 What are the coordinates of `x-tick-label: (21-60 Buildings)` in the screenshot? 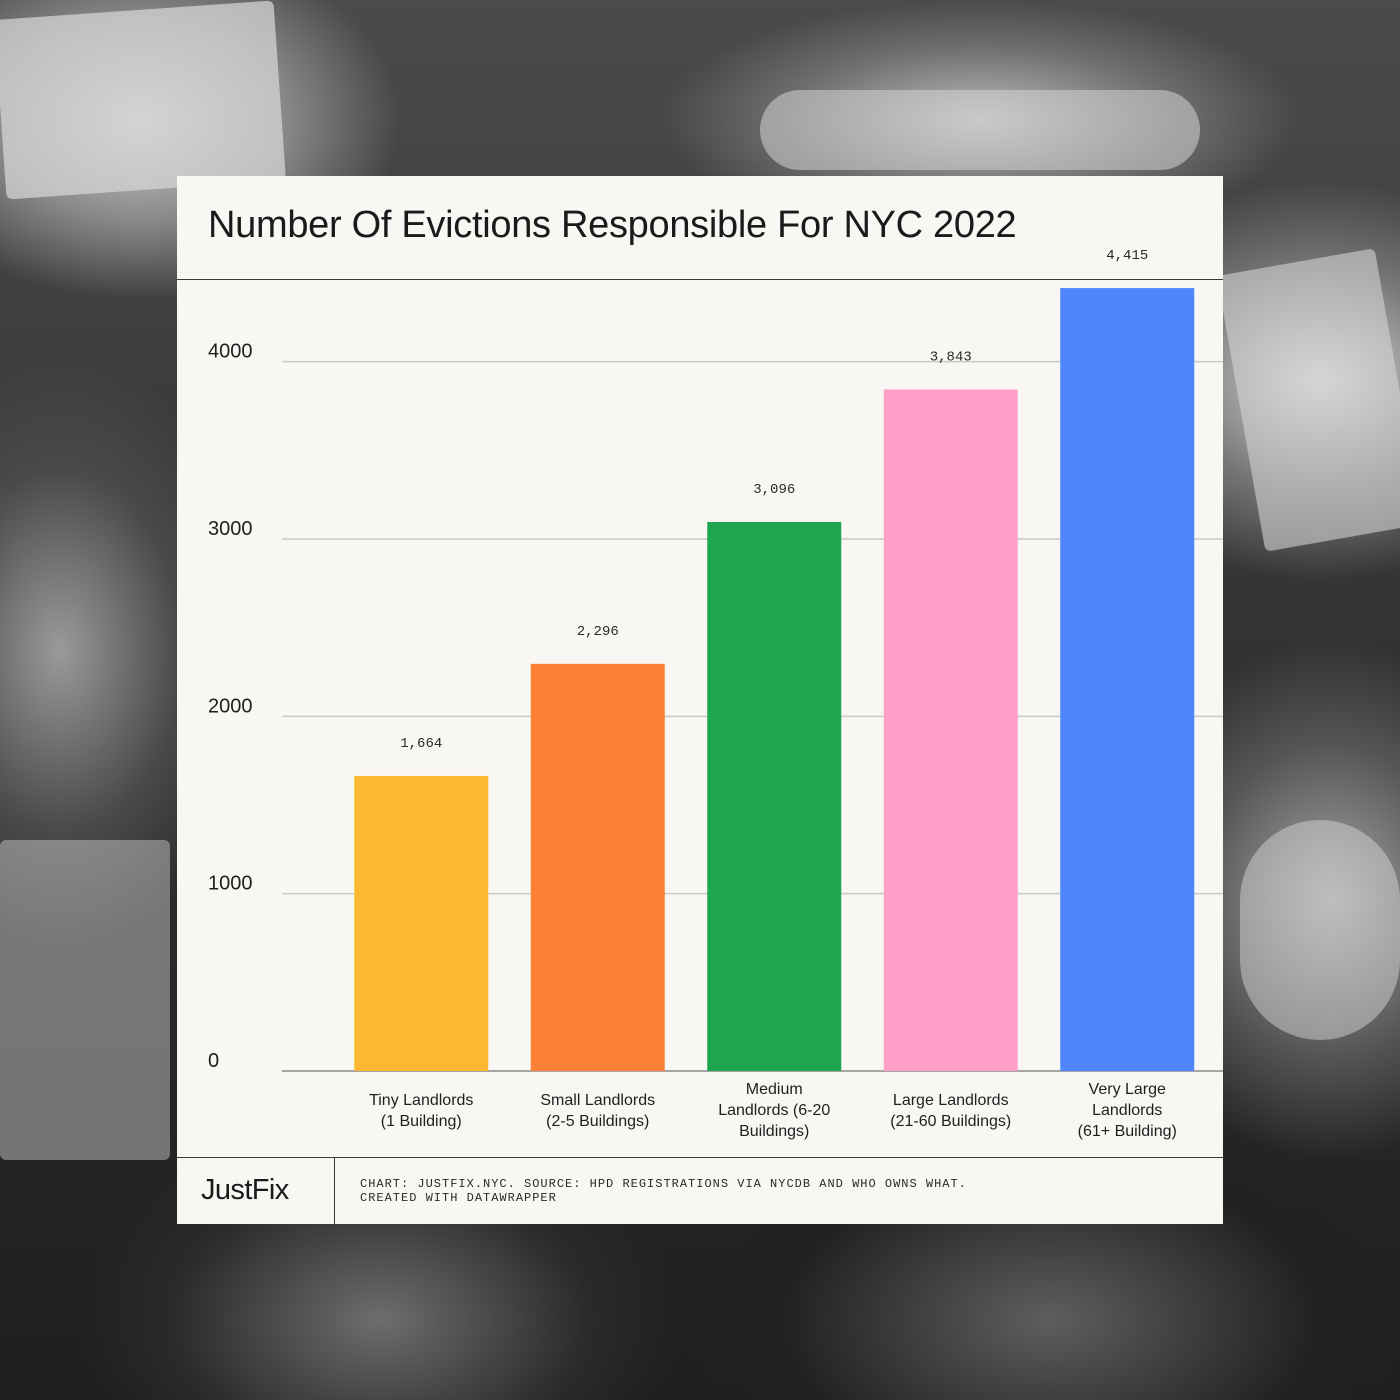 It's located at (950, 1121).